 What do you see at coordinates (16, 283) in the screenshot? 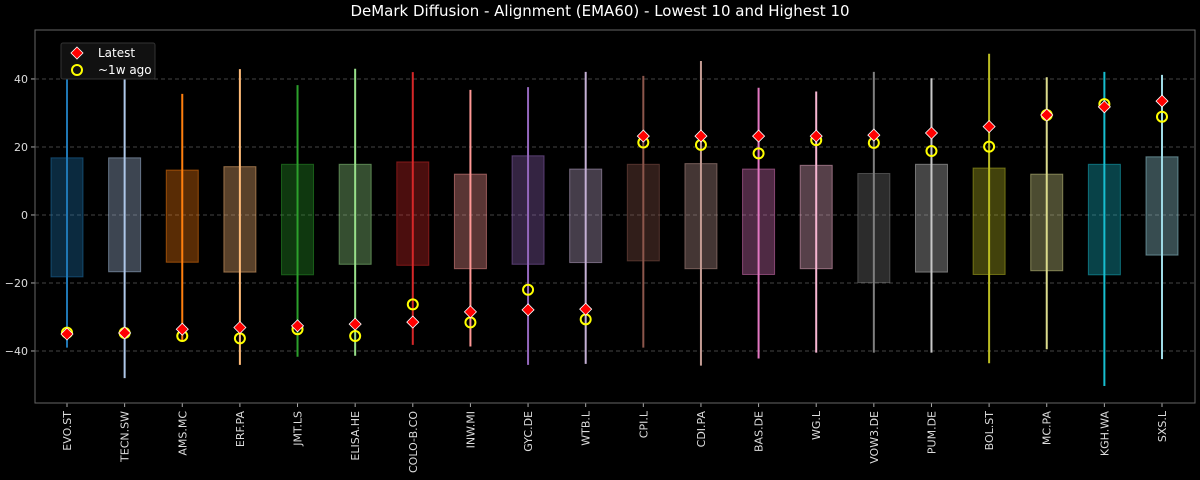
I see `y-tick-label: −20` at bounding box center [16, 283].